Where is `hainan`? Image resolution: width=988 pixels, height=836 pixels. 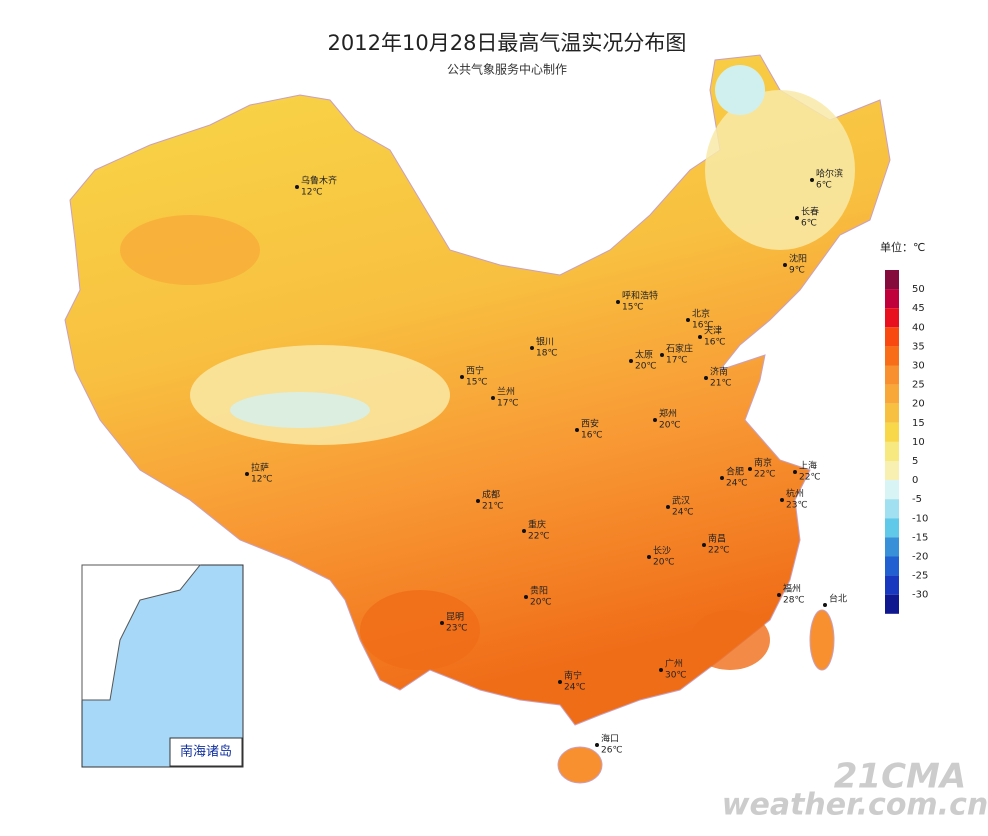
hainan is located at coordinates (580, 765).